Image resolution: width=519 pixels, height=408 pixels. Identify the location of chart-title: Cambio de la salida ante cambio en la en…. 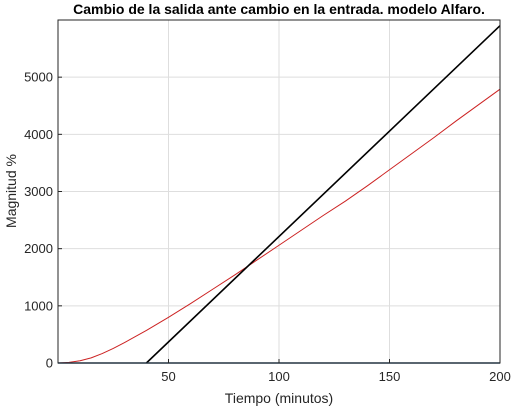
(279, 9).